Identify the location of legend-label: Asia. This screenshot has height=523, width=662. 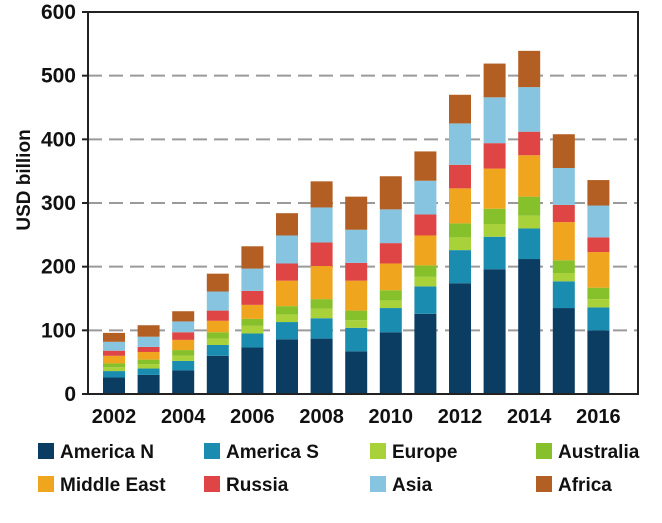
(412, 485).